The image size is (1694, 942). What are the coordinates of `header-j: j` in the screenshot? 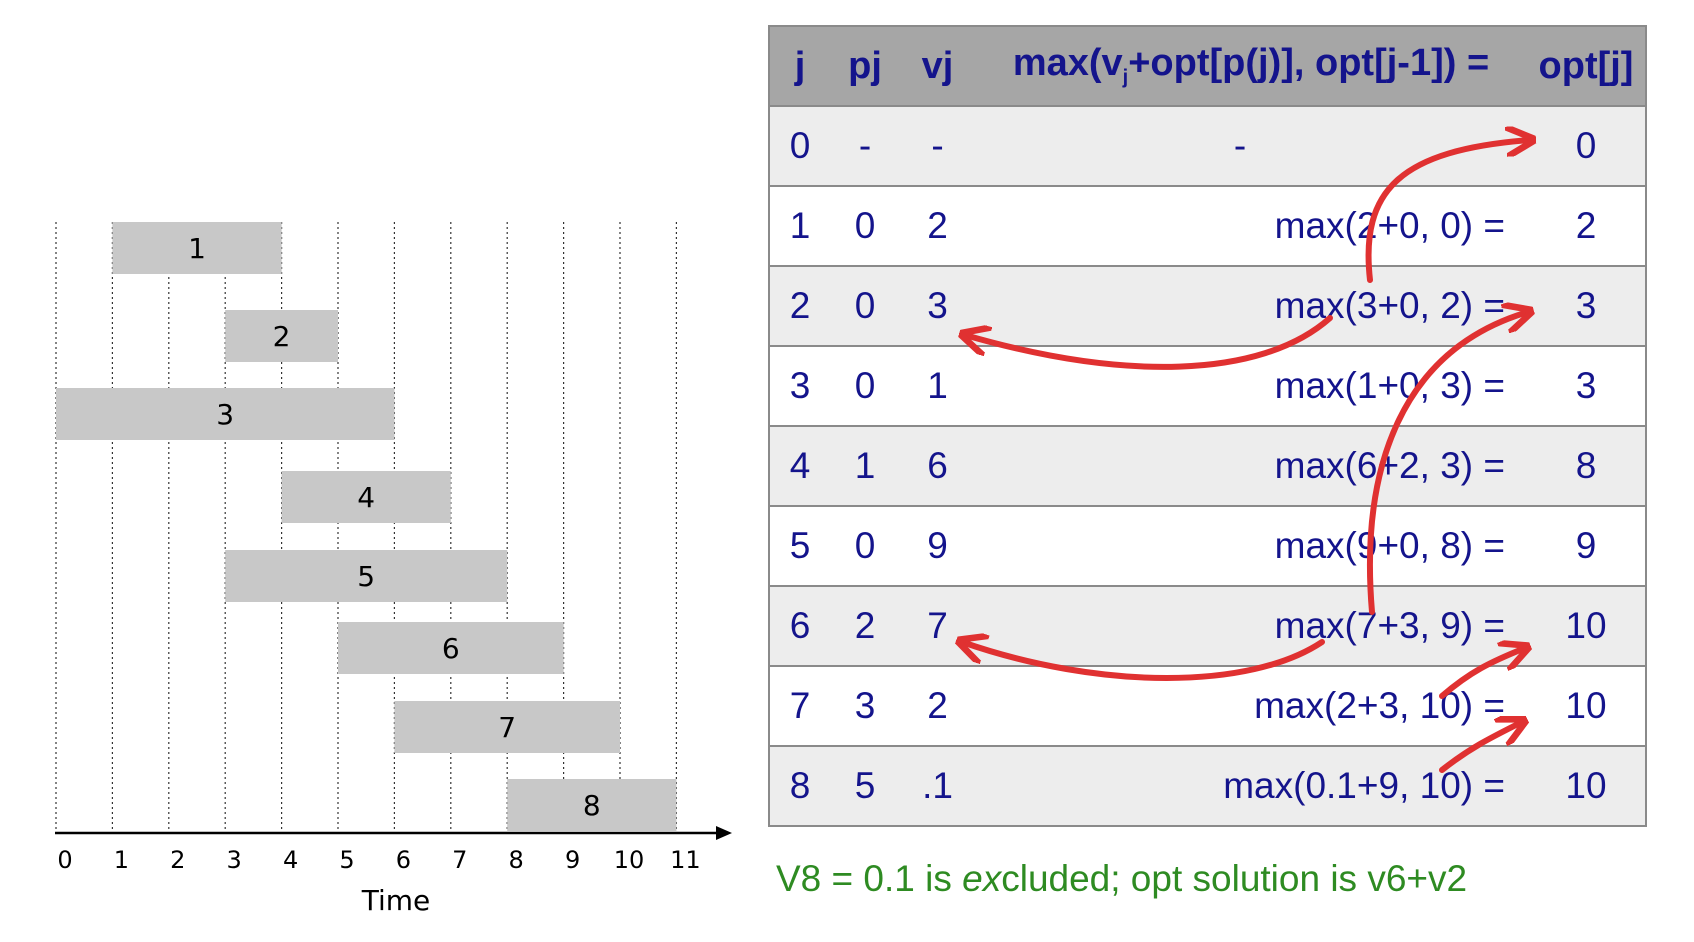 It's located at (799, 66).